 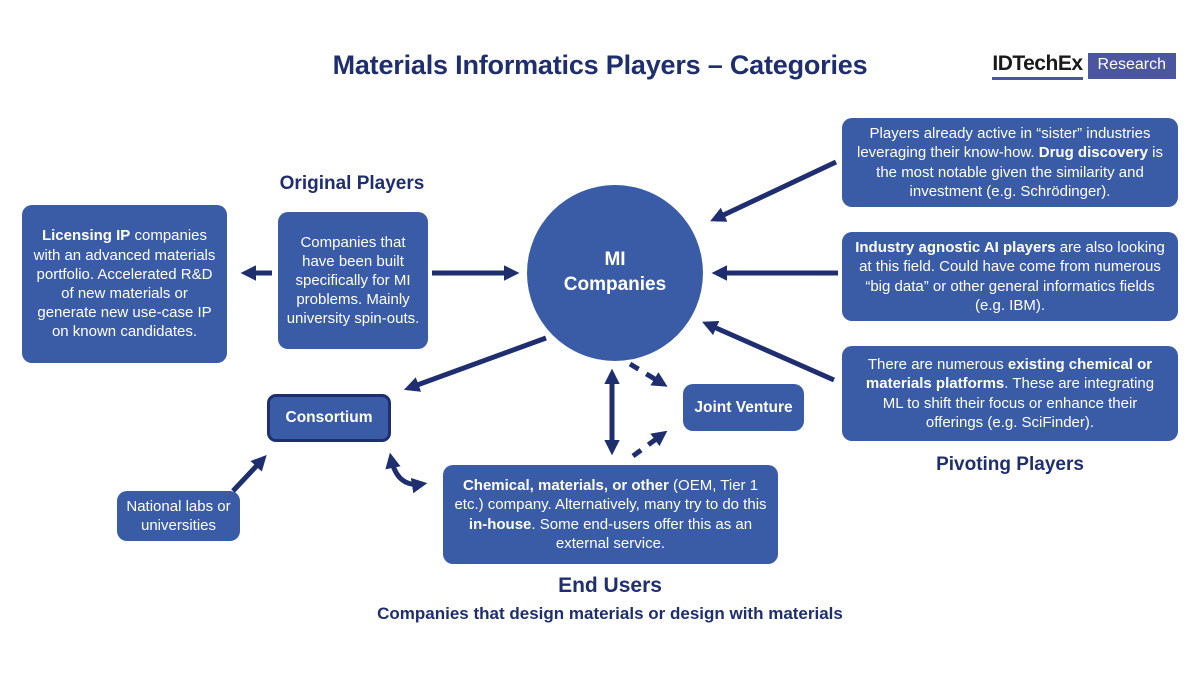 I want to click on national-labs-label: National labs or universities, so click(x=178, y=515).